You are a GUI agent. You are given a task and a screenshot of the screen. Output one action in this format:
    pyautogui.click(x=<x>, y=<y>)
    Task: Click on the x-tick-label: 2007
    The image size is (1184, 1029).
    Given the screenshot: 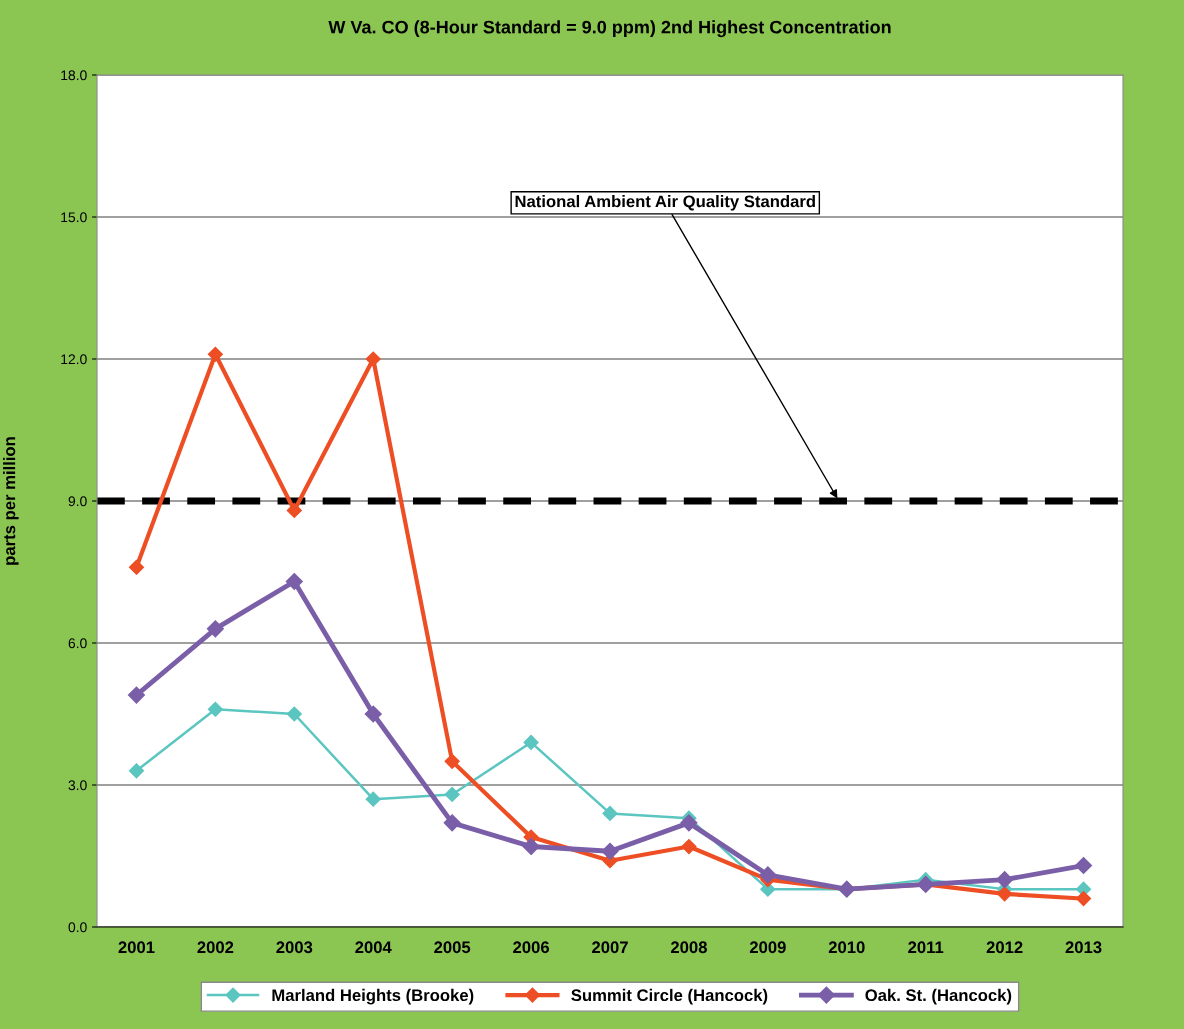 What is the action you would take?
    pyautogui.click(x=610, y=947)
    